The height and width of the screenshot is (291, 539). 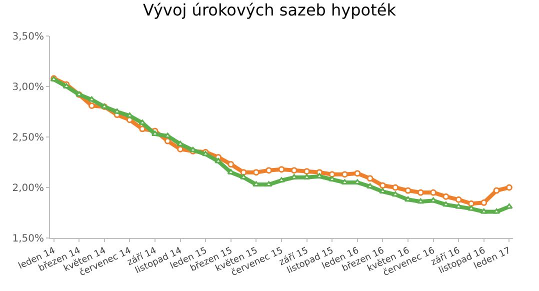 I want to click on y-tick-label: 1,50%, so click(x=28, y=239).